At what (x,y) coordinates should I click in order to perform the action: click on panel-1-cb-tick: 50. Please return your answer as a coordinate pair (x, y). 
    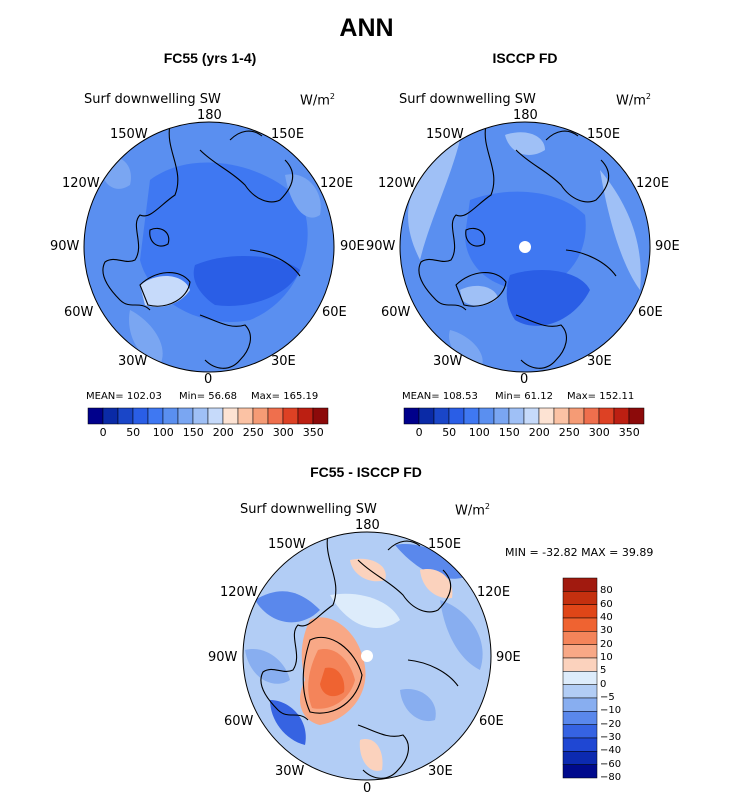
    Looking at the image, I should click on (133, 432).